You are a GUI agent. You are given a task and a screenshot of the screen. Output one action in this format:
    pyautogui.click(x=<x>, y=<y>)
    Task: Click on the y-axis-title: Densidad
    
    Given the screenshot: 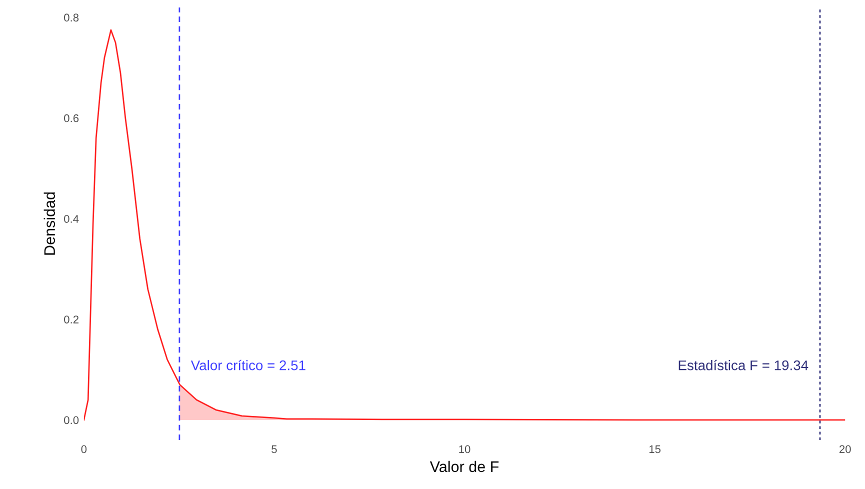 What is the action you would take?
    pyautogui.click(x=50, y=223)
    